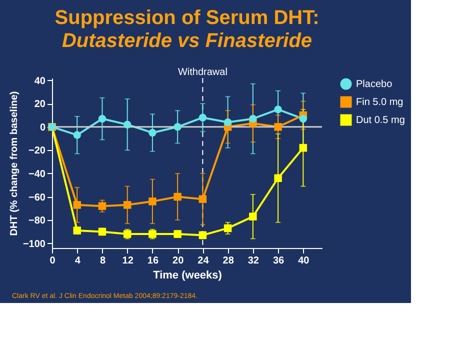 Image resolution: width=450 pixels, height=337 pixels. Describe the element at coordinates (228, 261) in the screenshot. I see `x-tick-label: 28` at that location.